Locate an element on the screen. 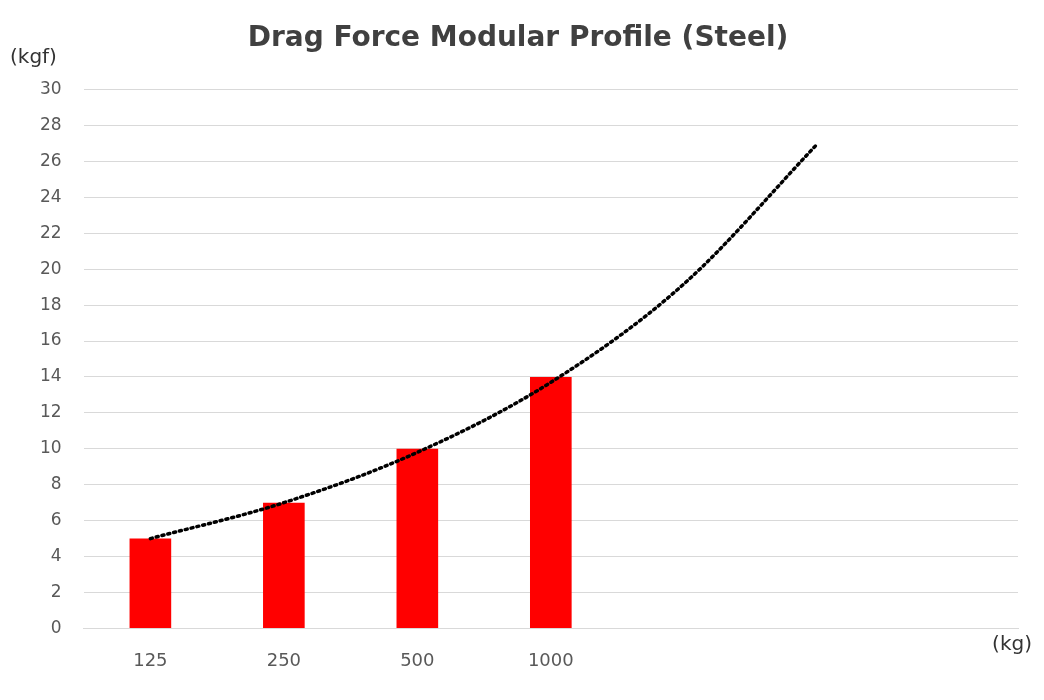 The image size is (1044, 700). y-axis-title: (kgf) is located at coordinates (33, 55).